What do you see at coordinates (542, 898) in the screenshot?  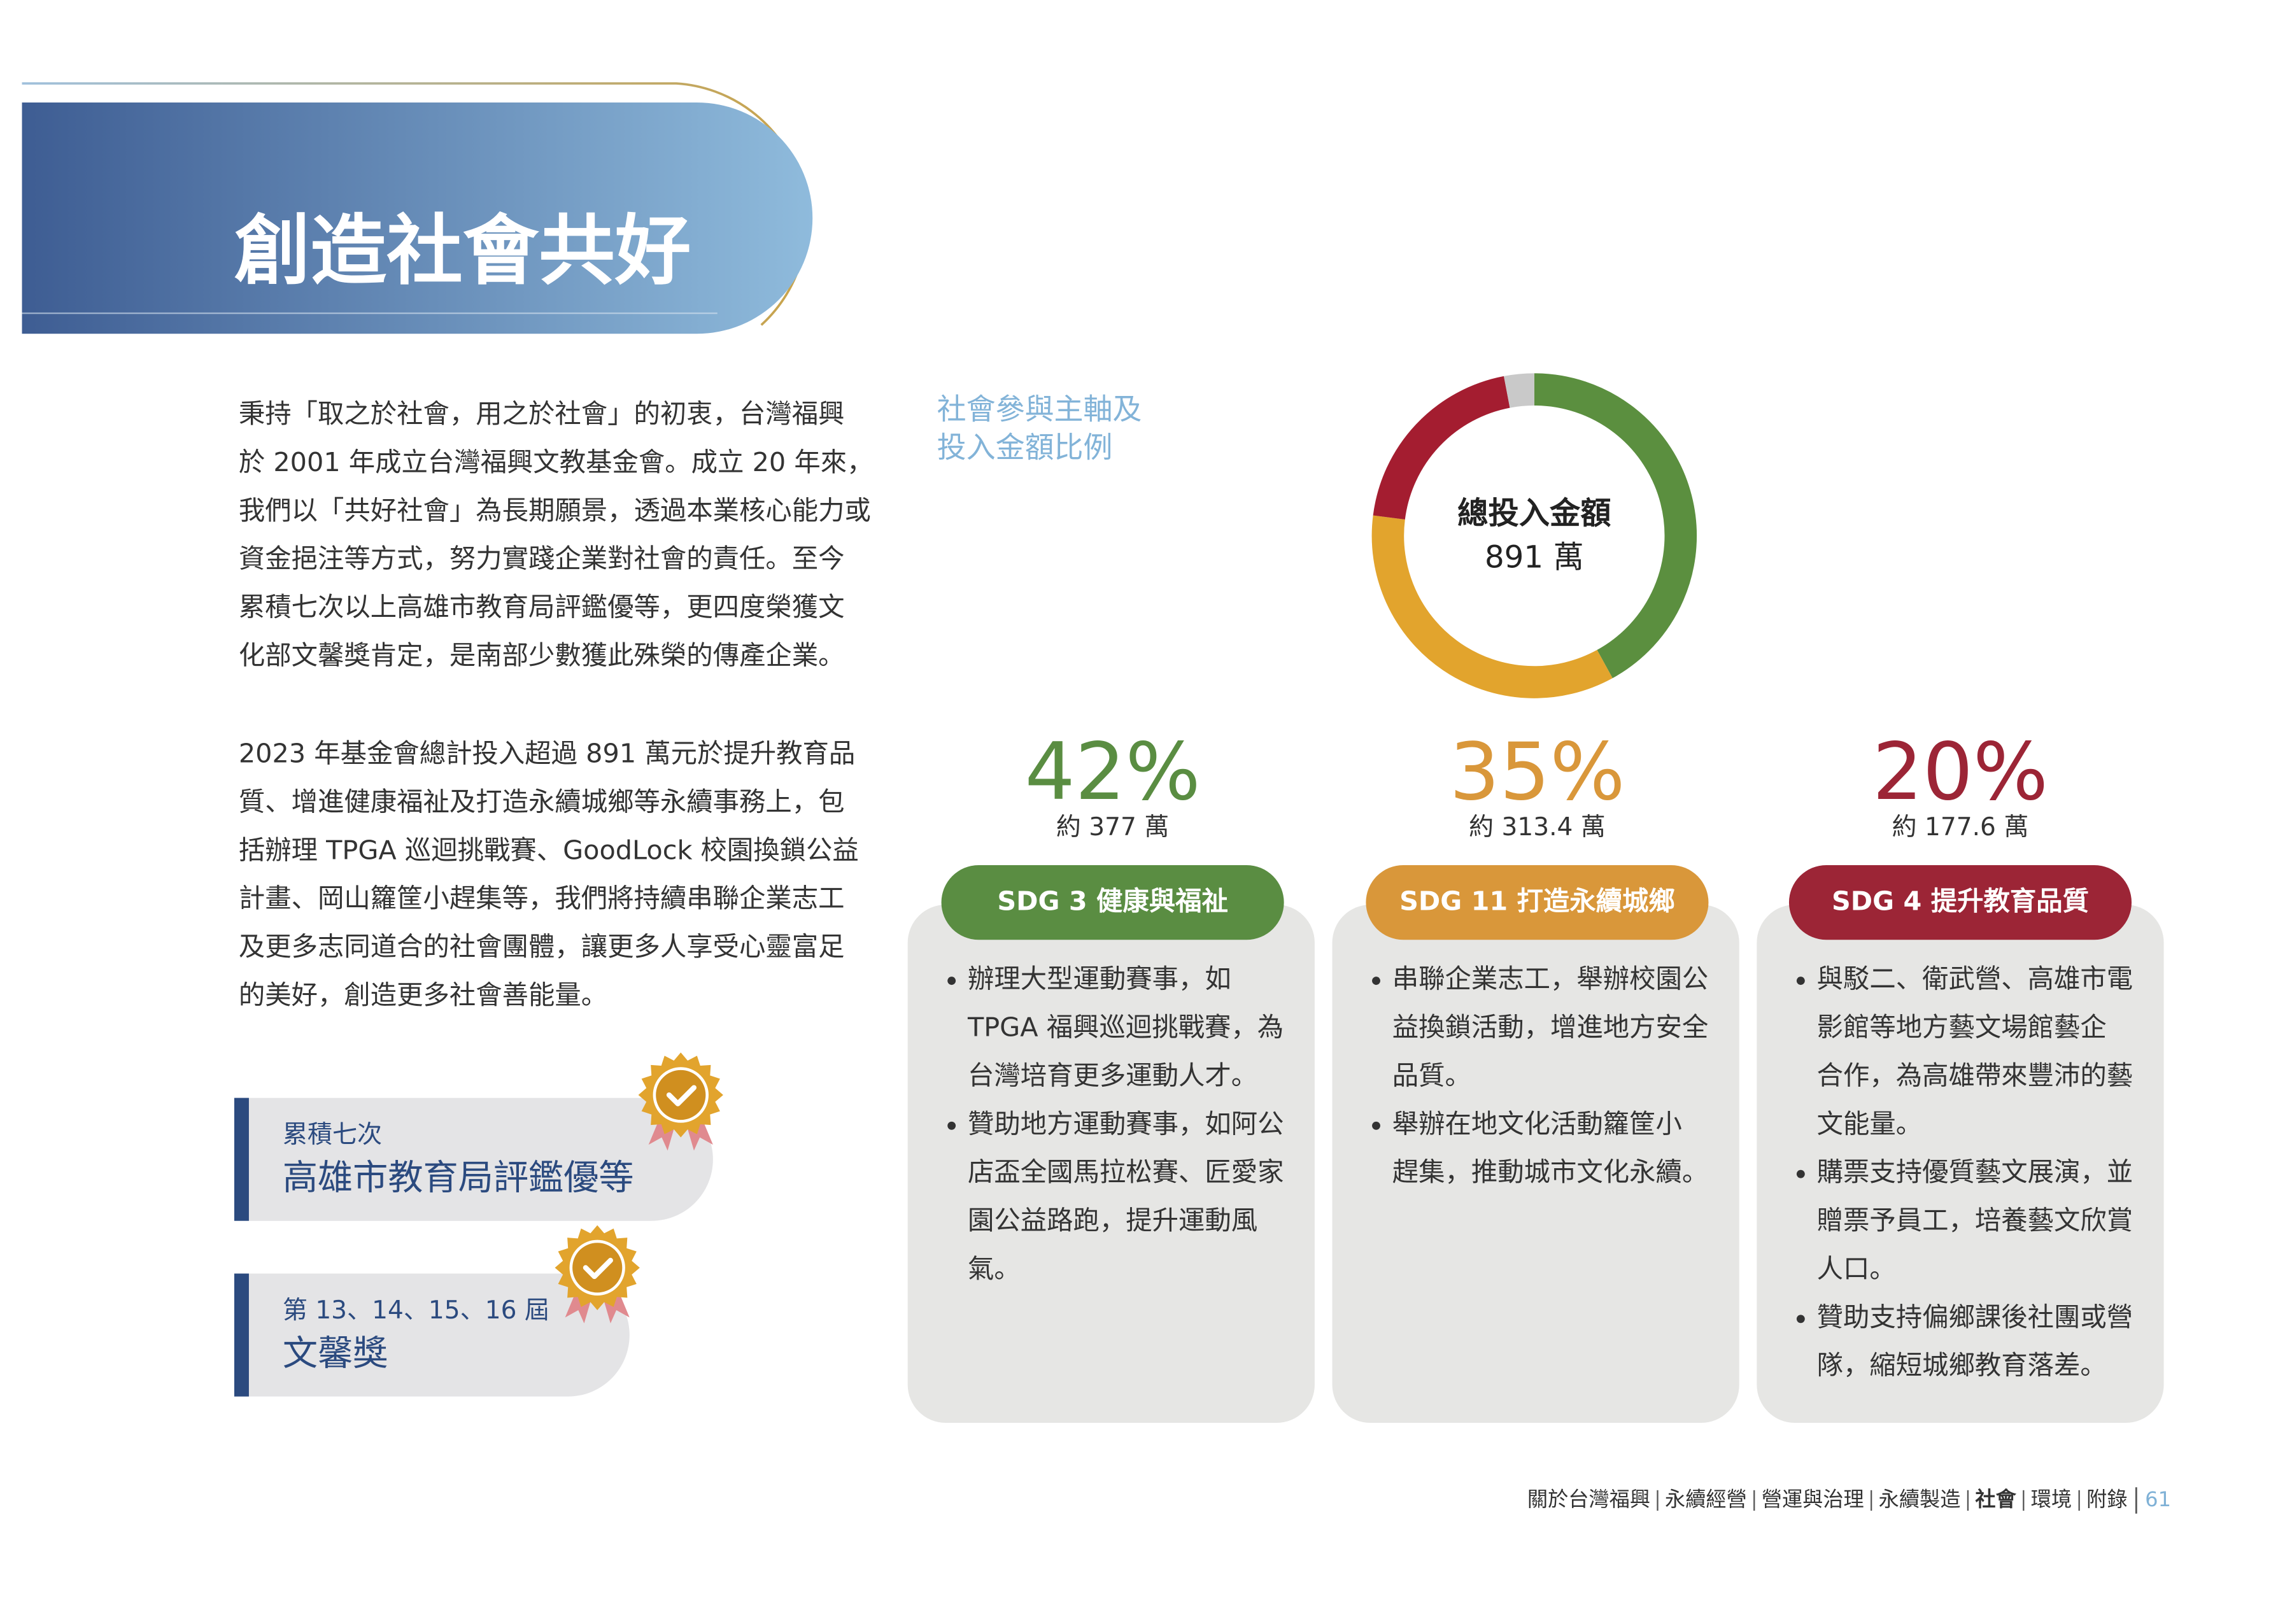 I see `paragraph-line: 計畫、岡山籮筐小趕集等，我們將持續串聯企業志工` at bounding box center [542, 898].